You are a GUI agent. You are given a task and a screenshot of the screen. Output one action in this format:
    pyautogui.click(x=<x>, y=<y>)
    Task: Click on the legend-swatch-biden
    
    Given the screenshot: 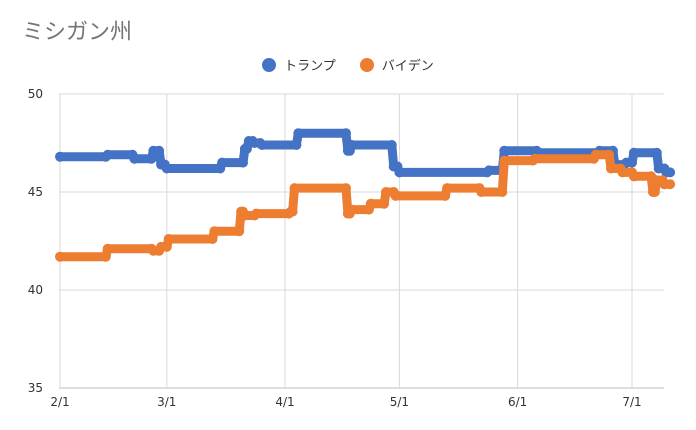 What is the action you would take?
    pyautogui.click(x=366, y=64)
    